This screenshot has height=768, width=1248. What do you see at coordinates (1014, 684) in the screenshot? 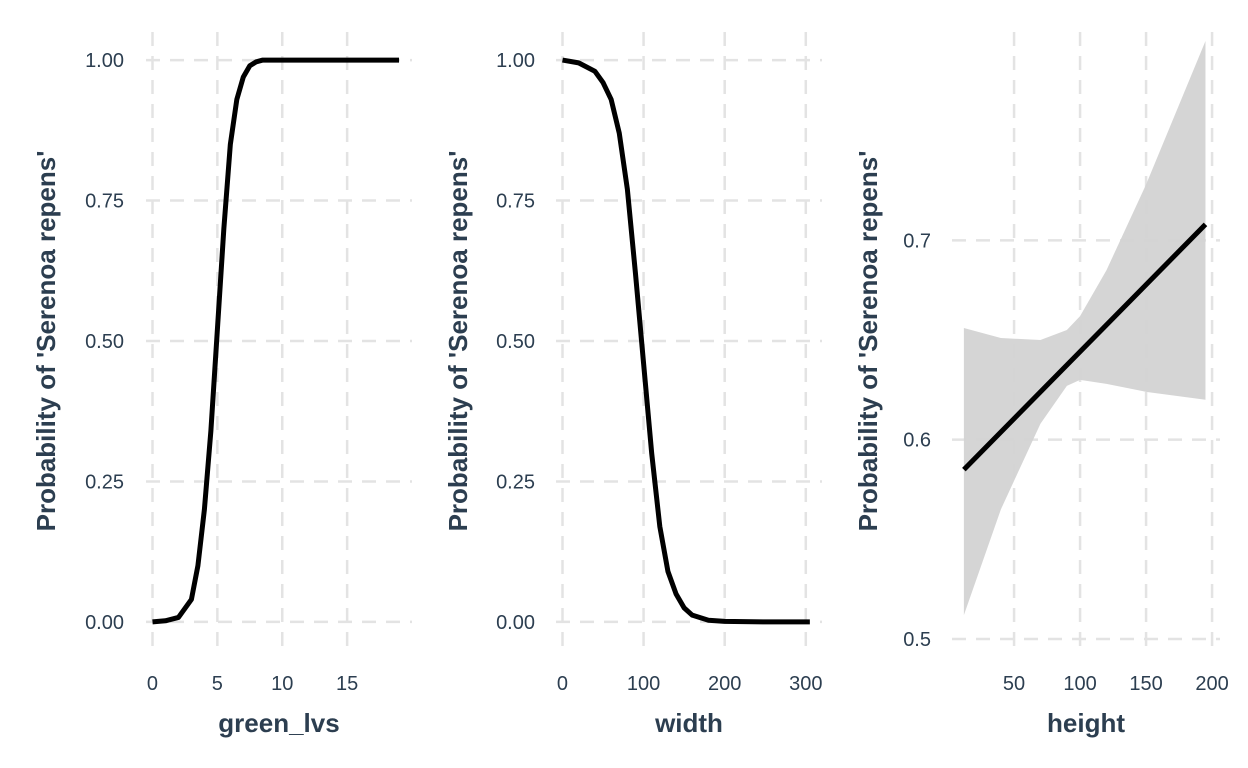
I see `x-tick-label: 50` at bounding box center [1014, 684].